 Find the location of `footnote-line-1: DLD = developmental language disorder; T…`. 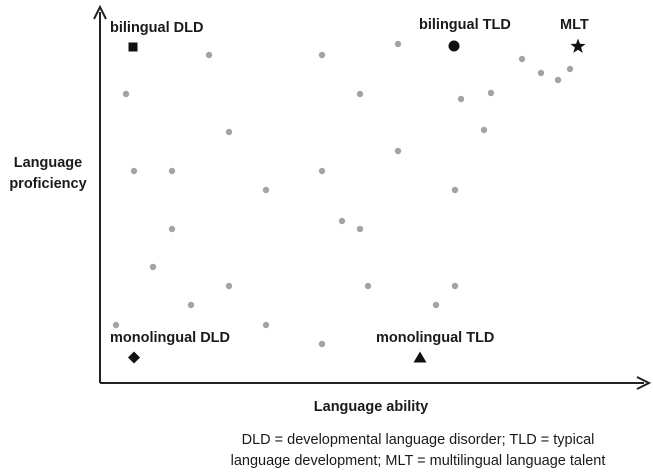

footnote-line-1: DLD = developmental language disorder; T… is located at coordinates (418, 440).